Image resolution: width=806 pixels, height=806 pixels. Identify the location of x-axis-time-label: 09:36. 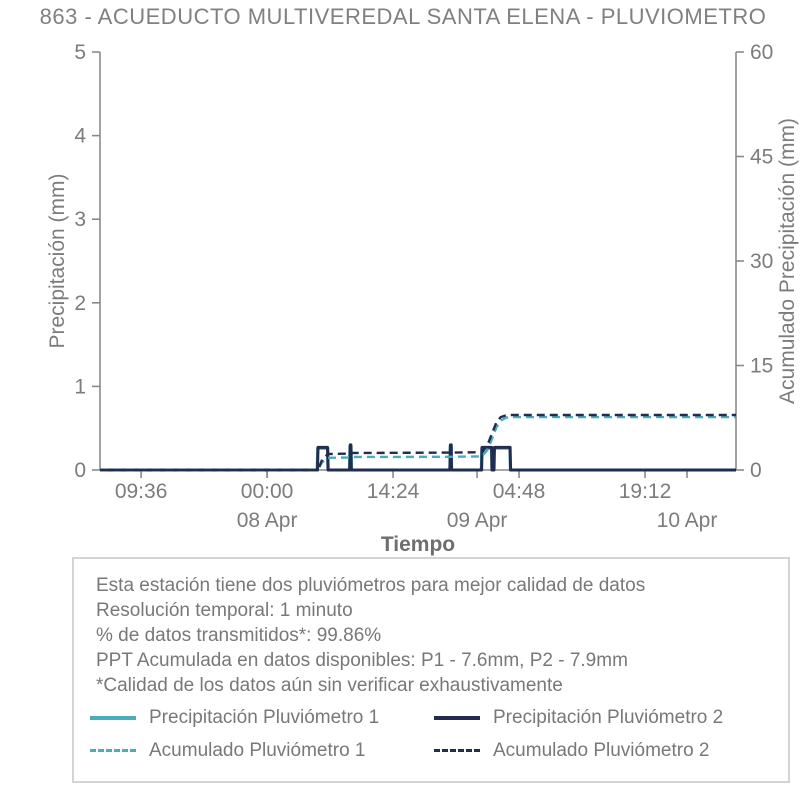
(141, 491).